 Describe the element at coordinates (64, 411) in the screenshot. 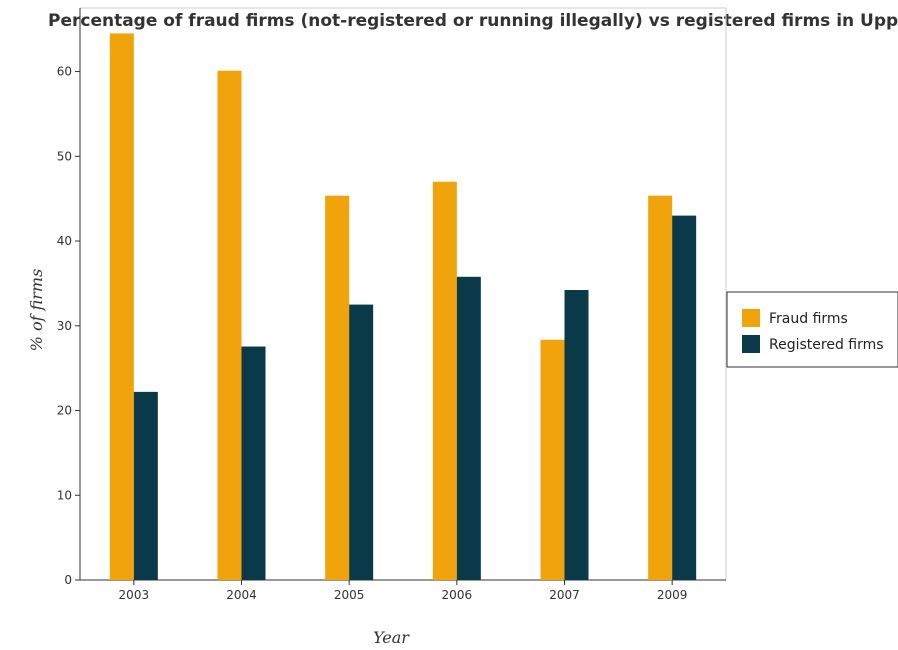

I see `y-tick-label: 20` at that location.